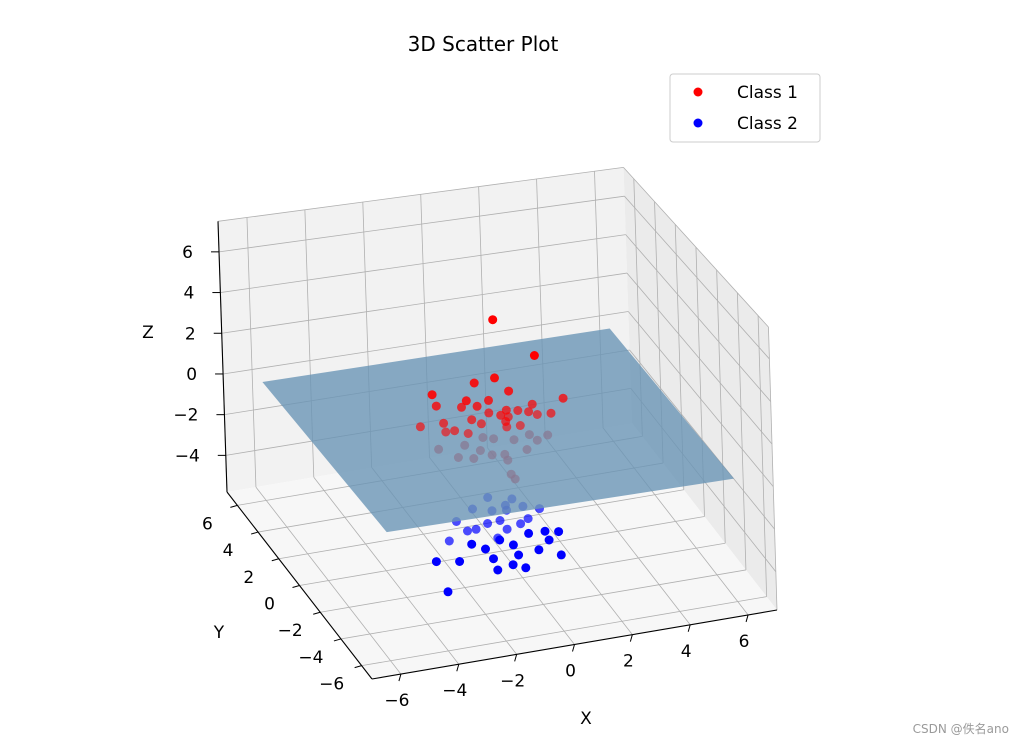  I want to click on x-tick-label: 0, so click(570, 672).